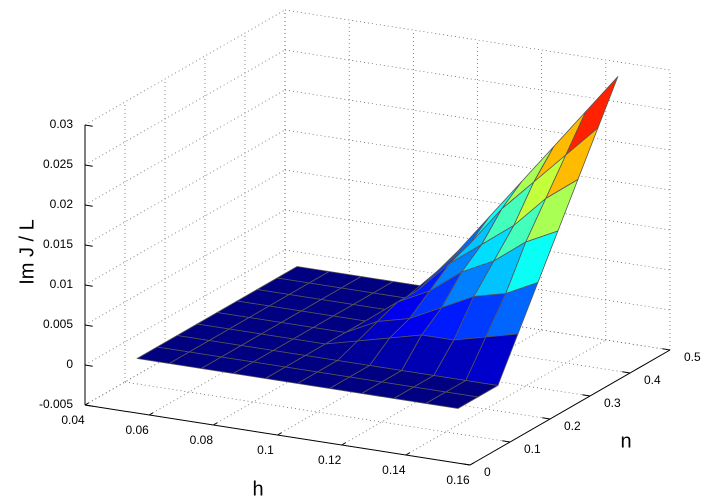 The width and height of the screenshot is (708, 502). I want to click on y-tick-label: 0.1, so click(532, 449).